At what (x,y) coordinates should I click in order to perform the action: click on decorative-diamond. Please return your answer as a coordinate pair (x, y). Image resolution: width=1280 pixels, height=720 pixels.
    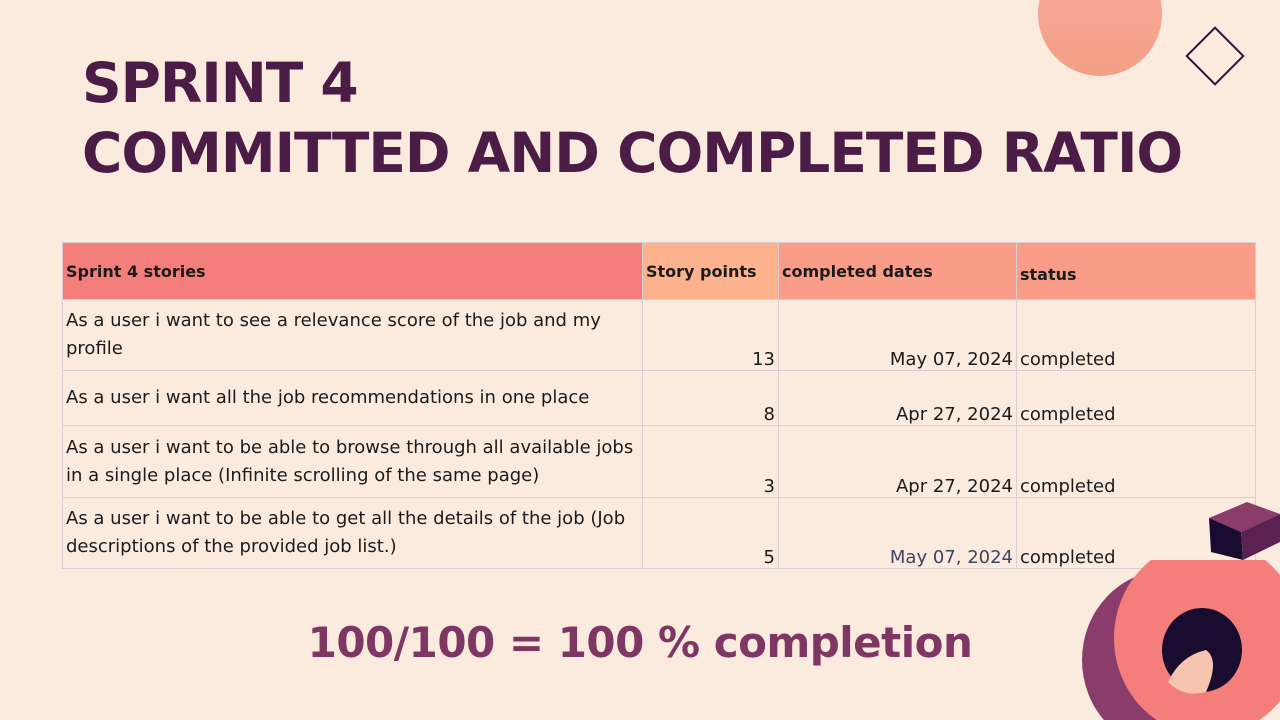
    Looking at the image, I should click on (1215, 56).